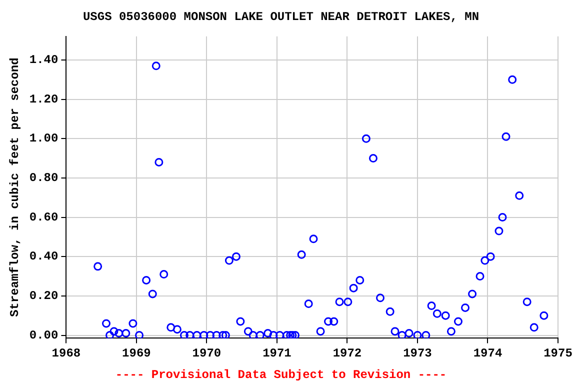 The height and width of the screenshot is (384, 576). What do you see at coordinates (281, 17) in the screenshot?
I see `chart-title: USGS 05036000 MONSON LAKE OUTLET NEAR DETROIT LAKES, MN` at bounding box center [281, 17].